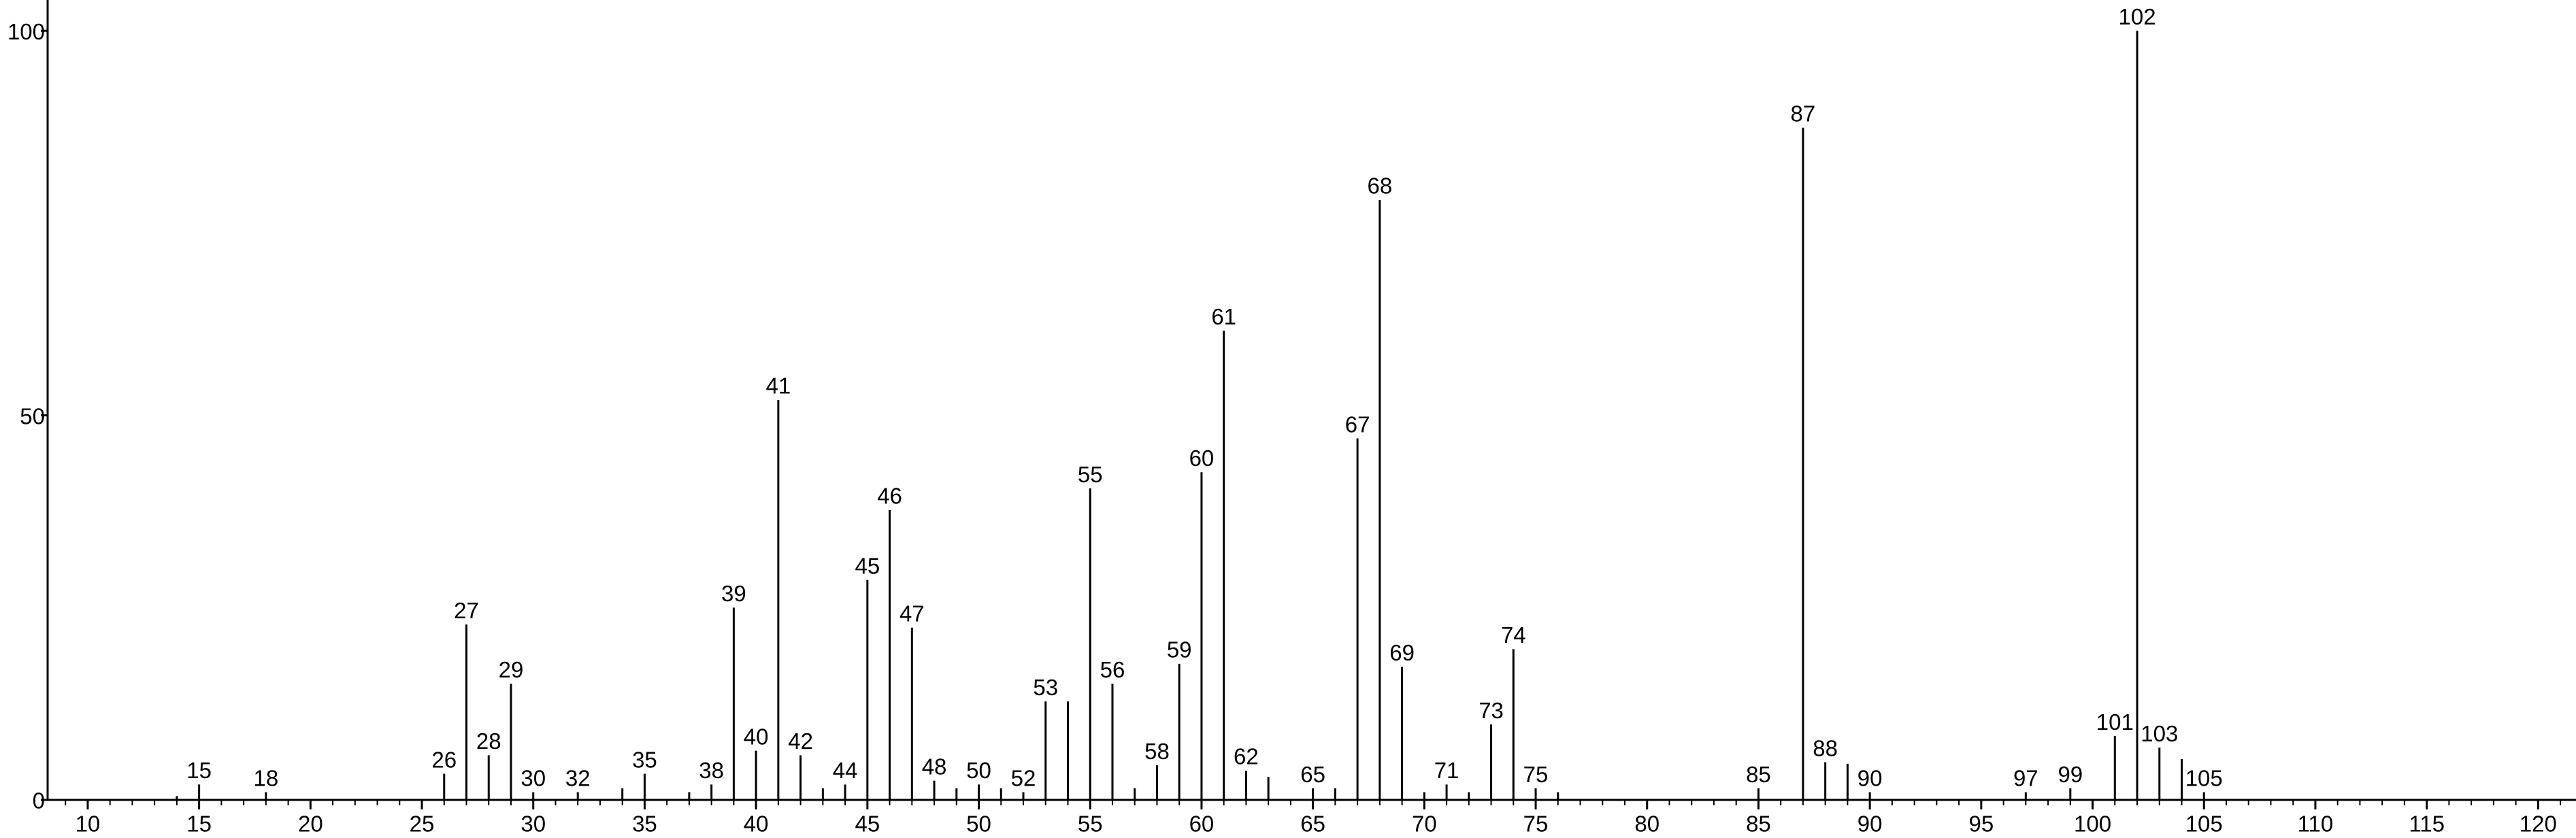 Image resolution: width=2576 pixels, height=838 pixels. What do you see at coordinates (845, 771) in the screenshot?
I see `peak-label: 44` at bounding box center [845, 771].